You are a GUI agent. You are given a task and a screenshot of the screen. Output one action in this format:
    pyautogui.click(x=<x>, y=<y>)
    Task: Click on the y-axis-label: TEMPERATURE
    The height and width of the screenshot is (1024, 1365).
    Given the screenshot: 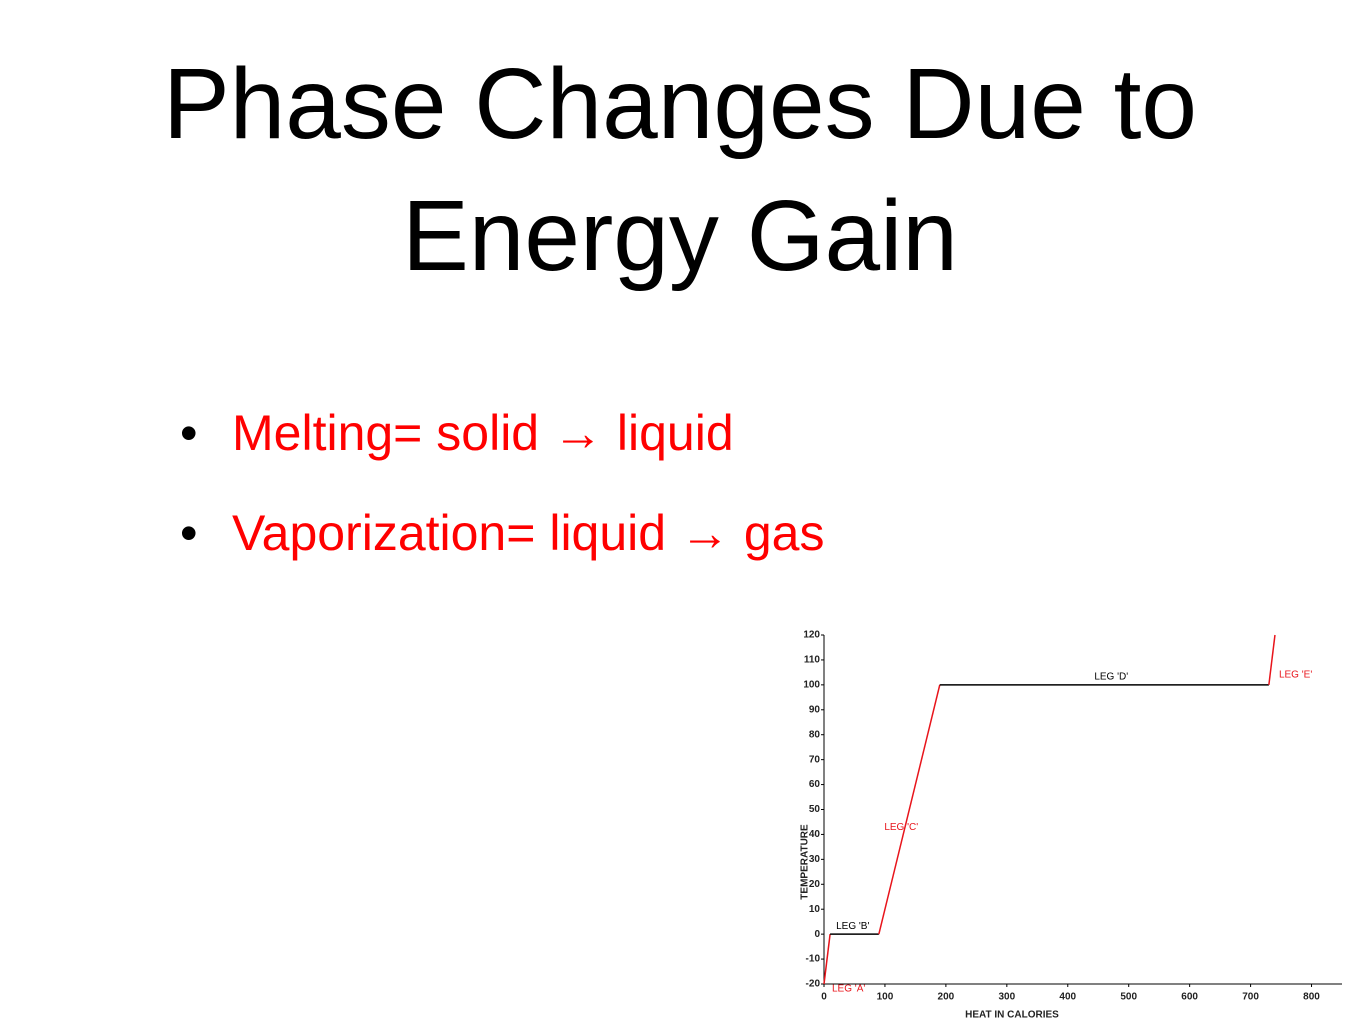 What is the action you would take?
    pyautogui.click(x=805, y=862)
    